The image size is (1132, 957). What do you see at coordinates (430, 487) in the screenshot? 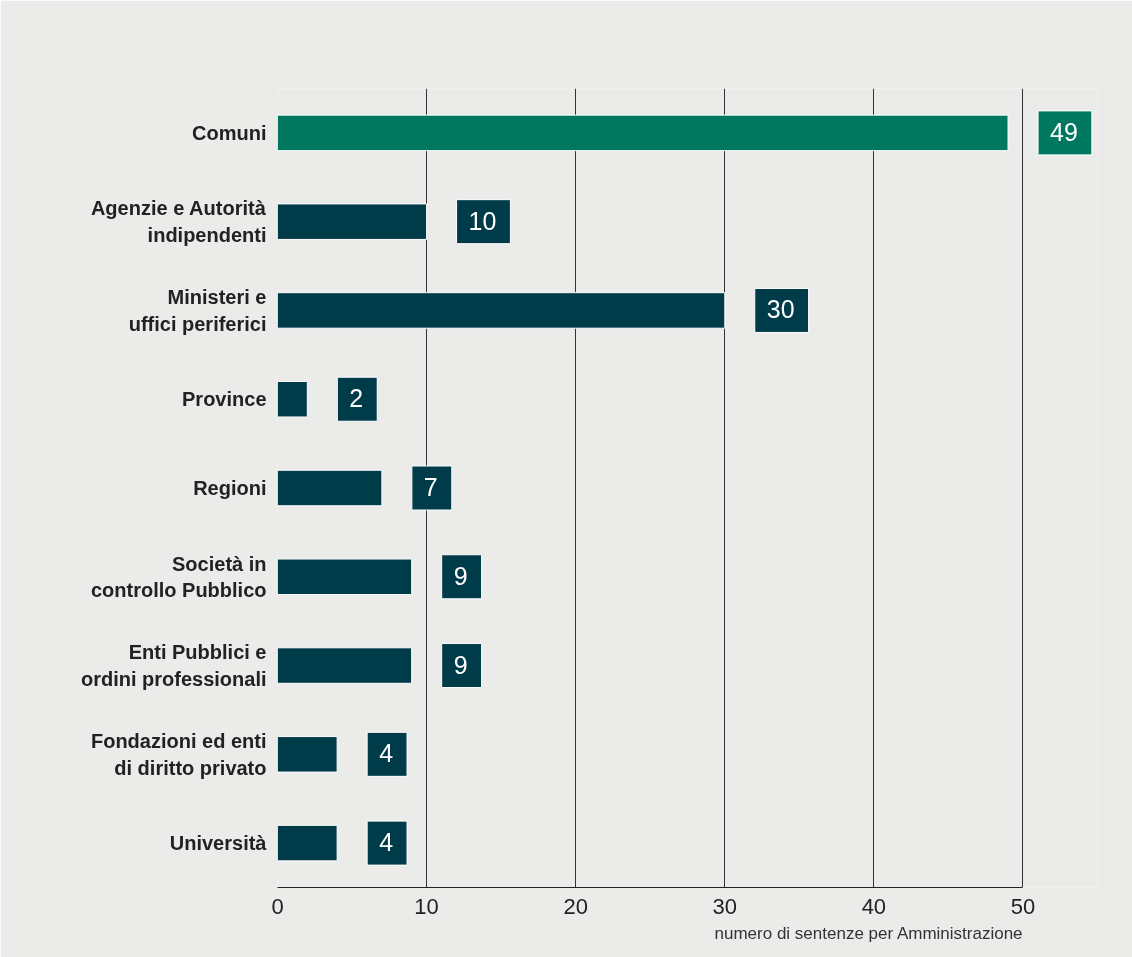
I see `data-label: 7` at bounding box center [430, 487].